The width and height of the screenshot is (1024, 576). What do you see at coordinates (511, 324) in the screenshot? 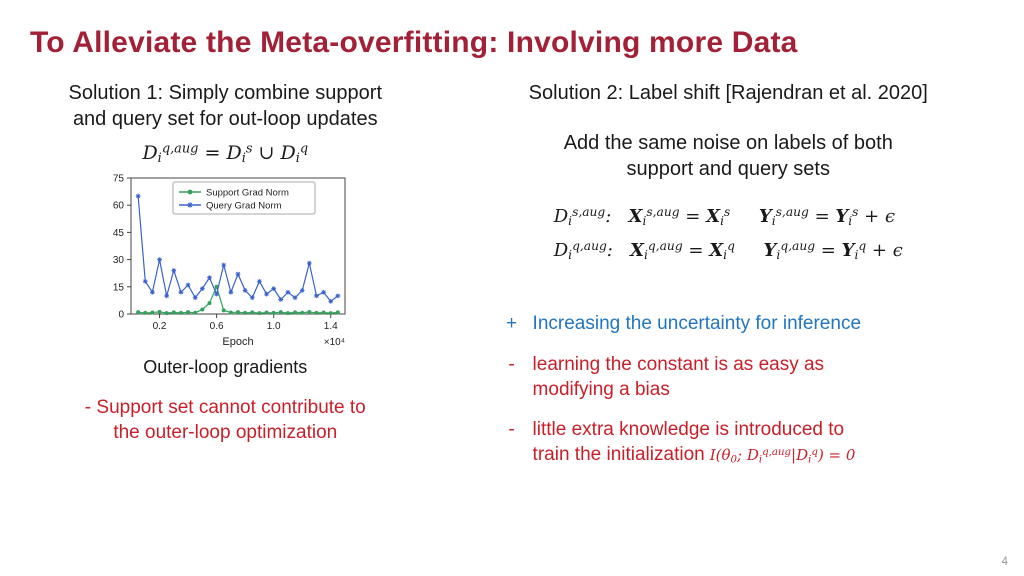
I see `plus-marker: +` at bounding box center [511, 324].